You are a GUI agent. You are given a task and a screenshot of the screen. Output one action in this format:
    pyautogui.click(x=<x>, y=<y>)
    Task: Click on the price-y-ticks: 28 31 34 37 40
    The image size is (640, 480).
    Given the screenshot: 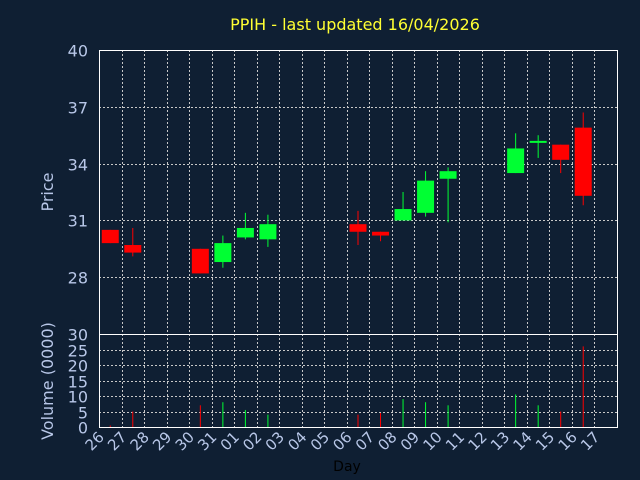 What is the action you would take?
    pyautogui.click(x=78, y=165)
    